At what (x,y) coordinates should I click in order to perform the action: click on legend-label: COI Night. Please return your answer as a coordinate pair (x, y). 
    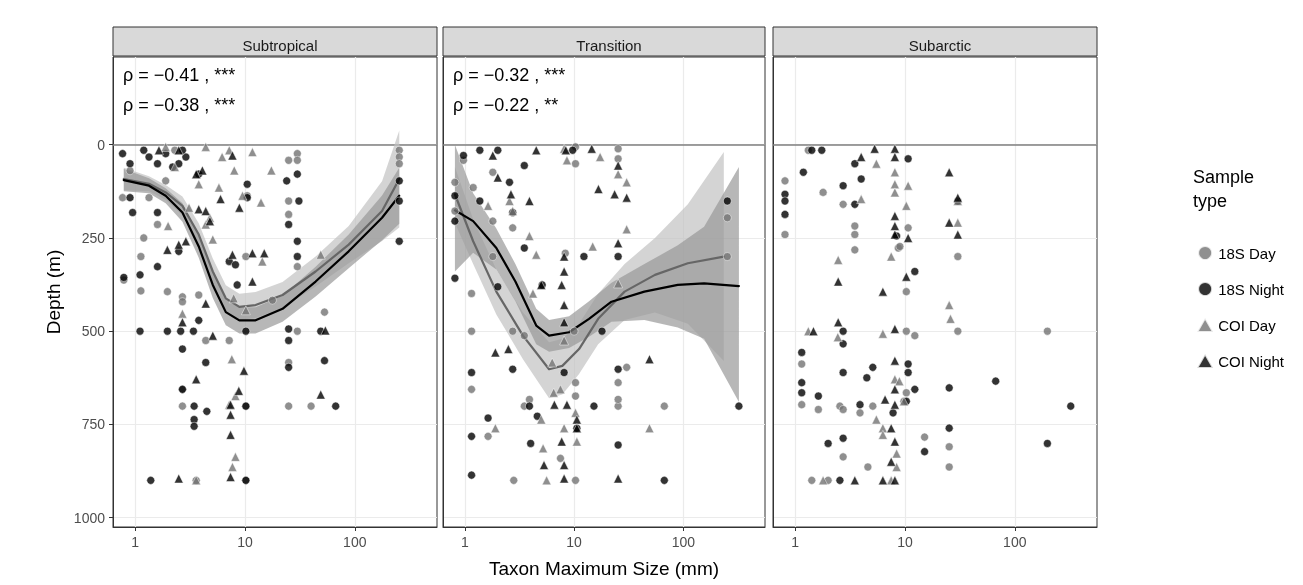
    Looking at the image, I should click on (1251, 361).